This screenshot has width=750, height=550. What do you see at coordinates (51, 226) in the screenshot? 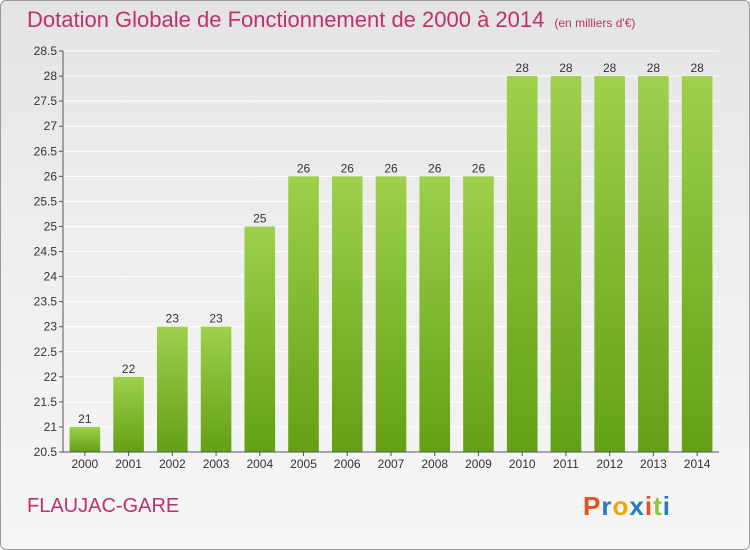
I see `y-tick-label: 25` at bounding box center [51, 226].